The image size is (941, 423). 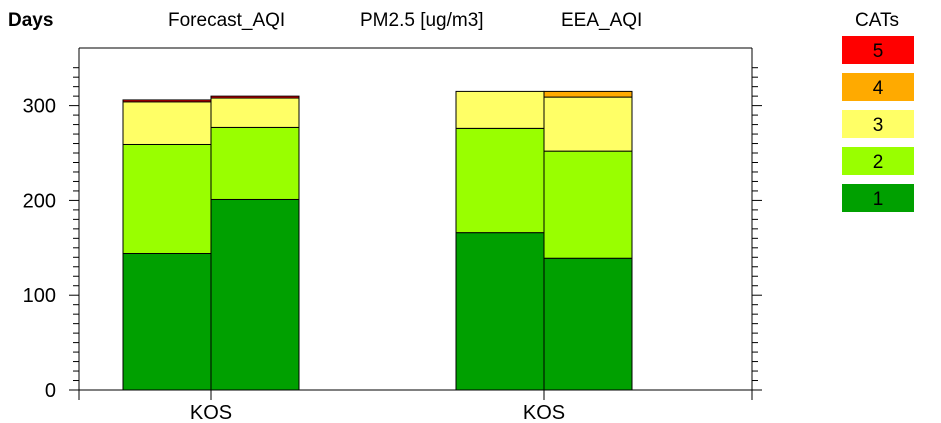 I want to click on y-tick-label: 100, so click(x=39, y=296).